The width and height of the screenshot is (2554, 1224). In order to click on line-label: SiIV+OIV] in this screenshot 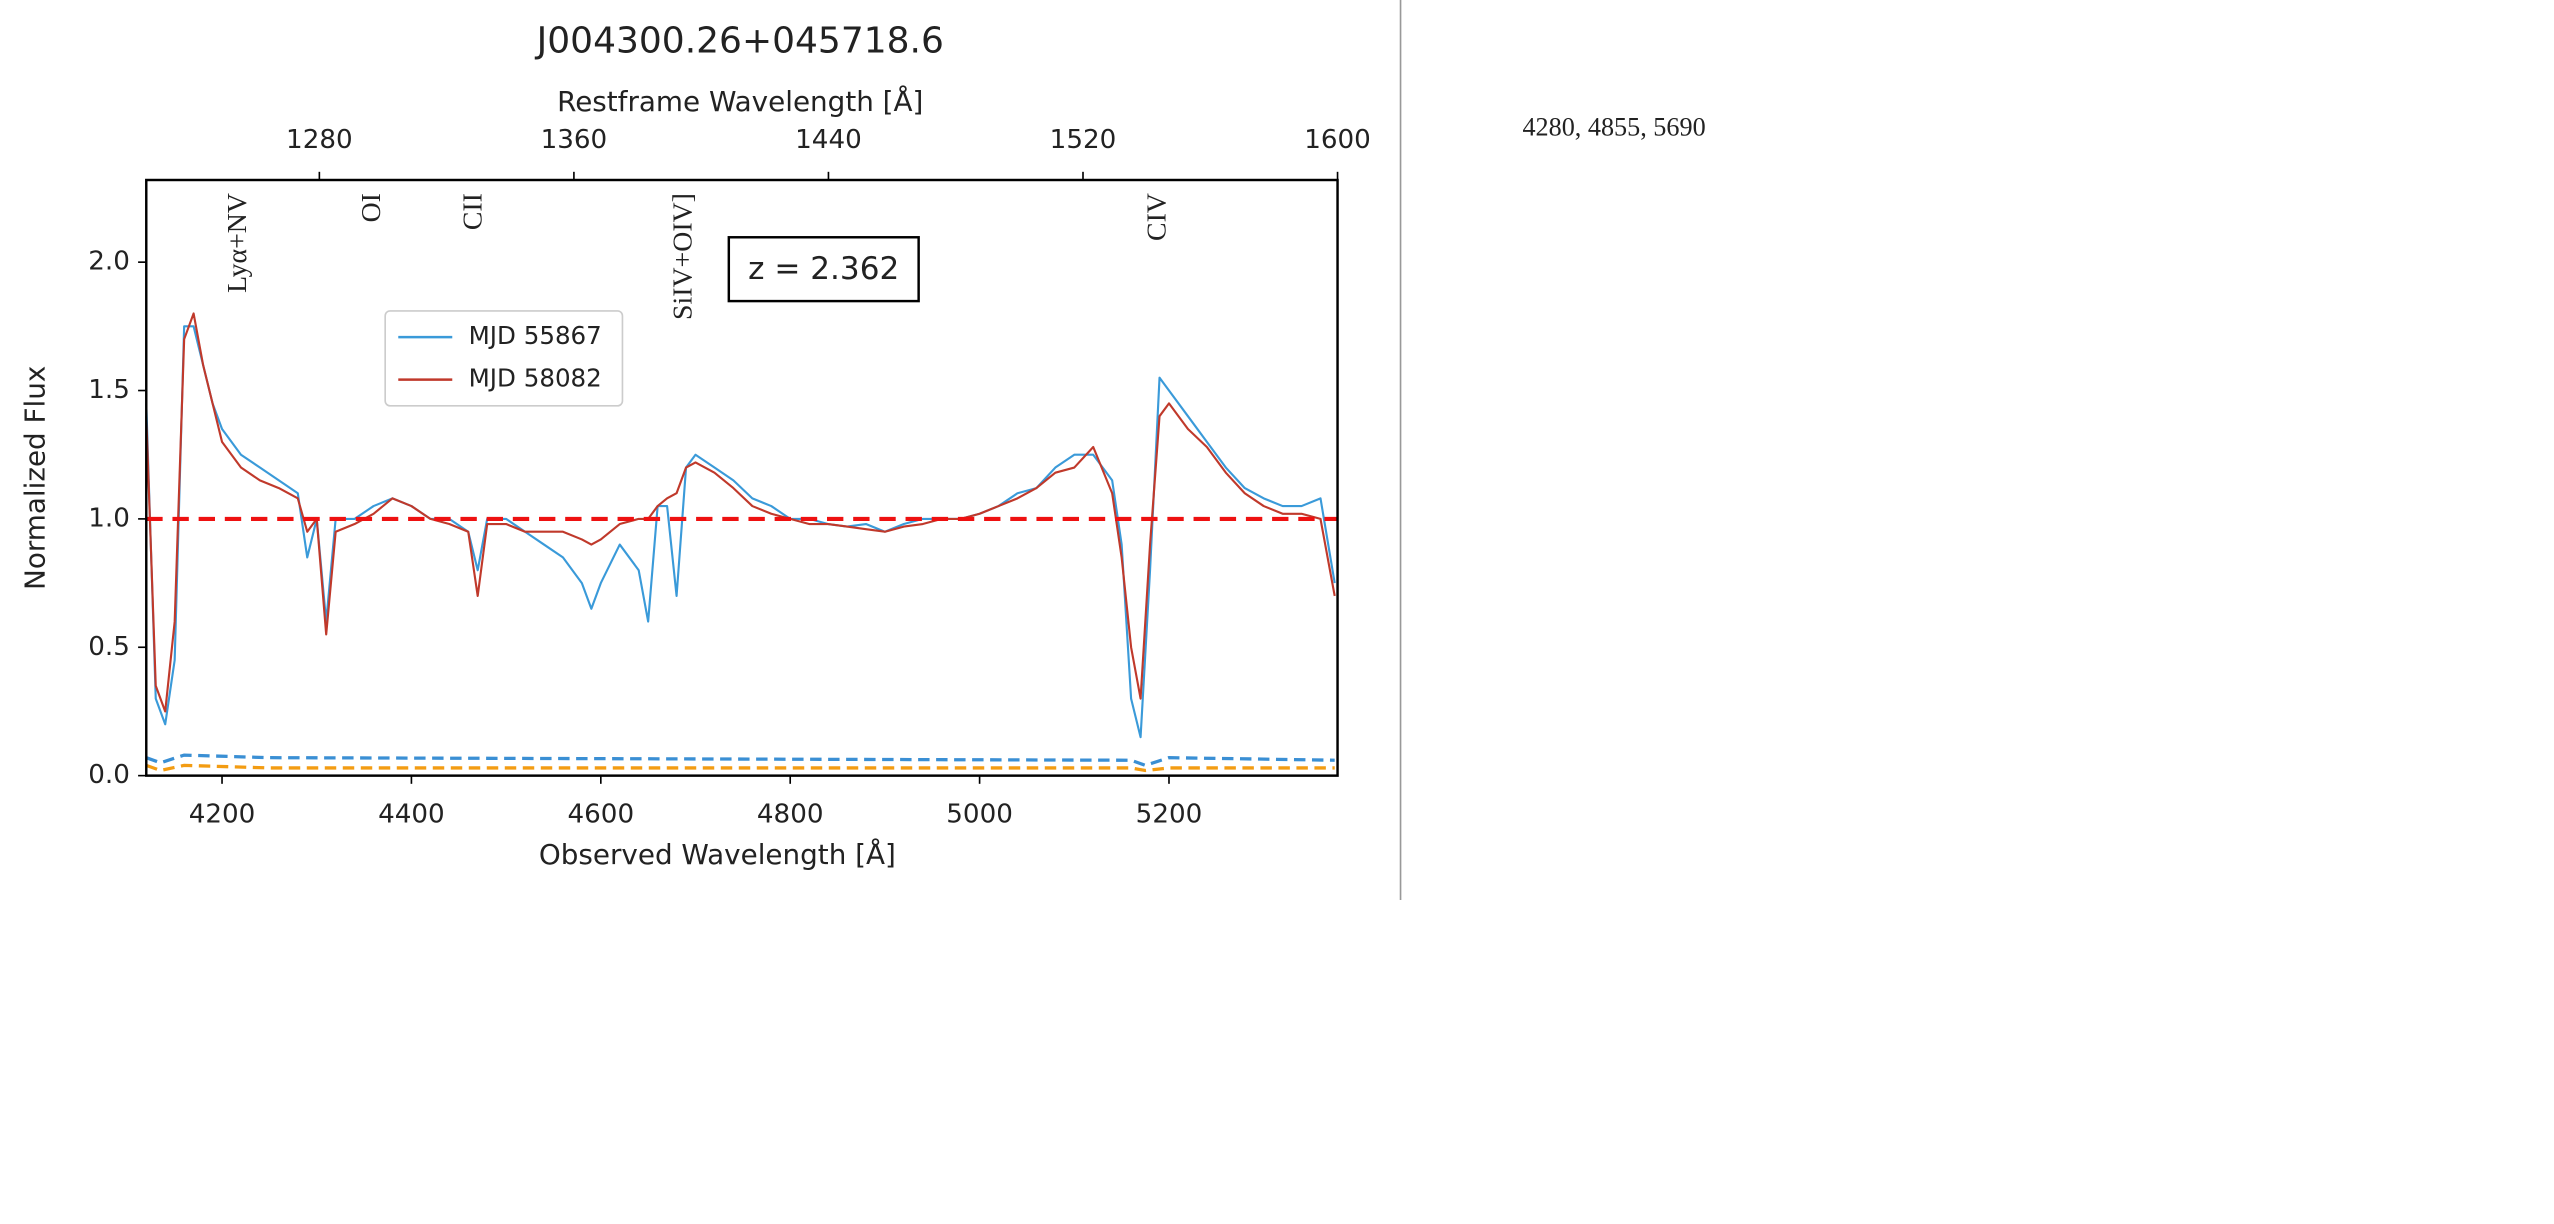, I will do `click(683, 256)`.